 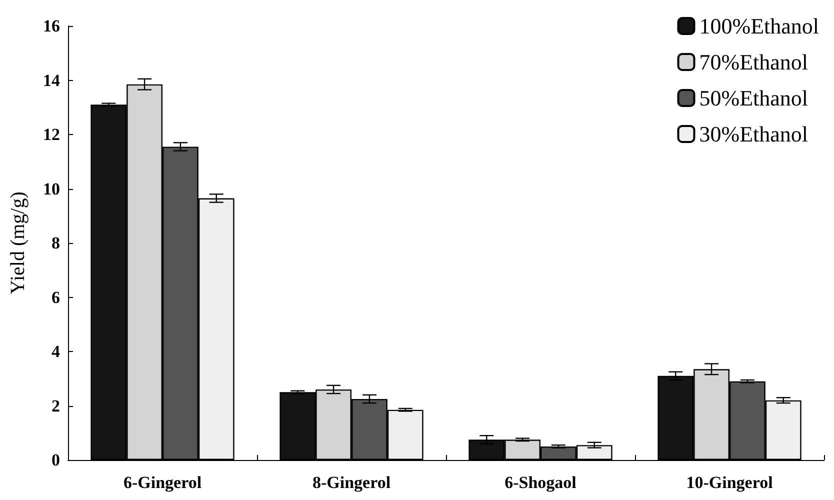 What do you see at coordinates (56, 297) in the screenshot?
I see `y-tick-label: 6` at bounding box center [56, 297].